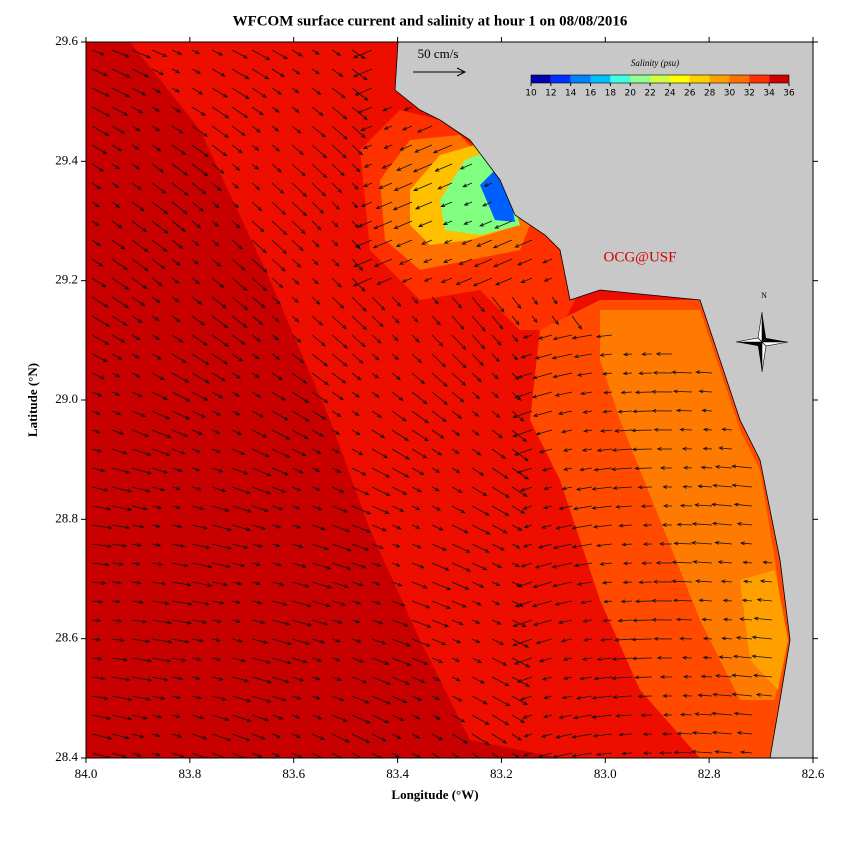 The height and width of the screenshot is (842, 857). What do you see at coordinates (434, 794) in the screenshot?
I see `x-axis-label: Longitude (°W)` at bounding box center [434, 794].